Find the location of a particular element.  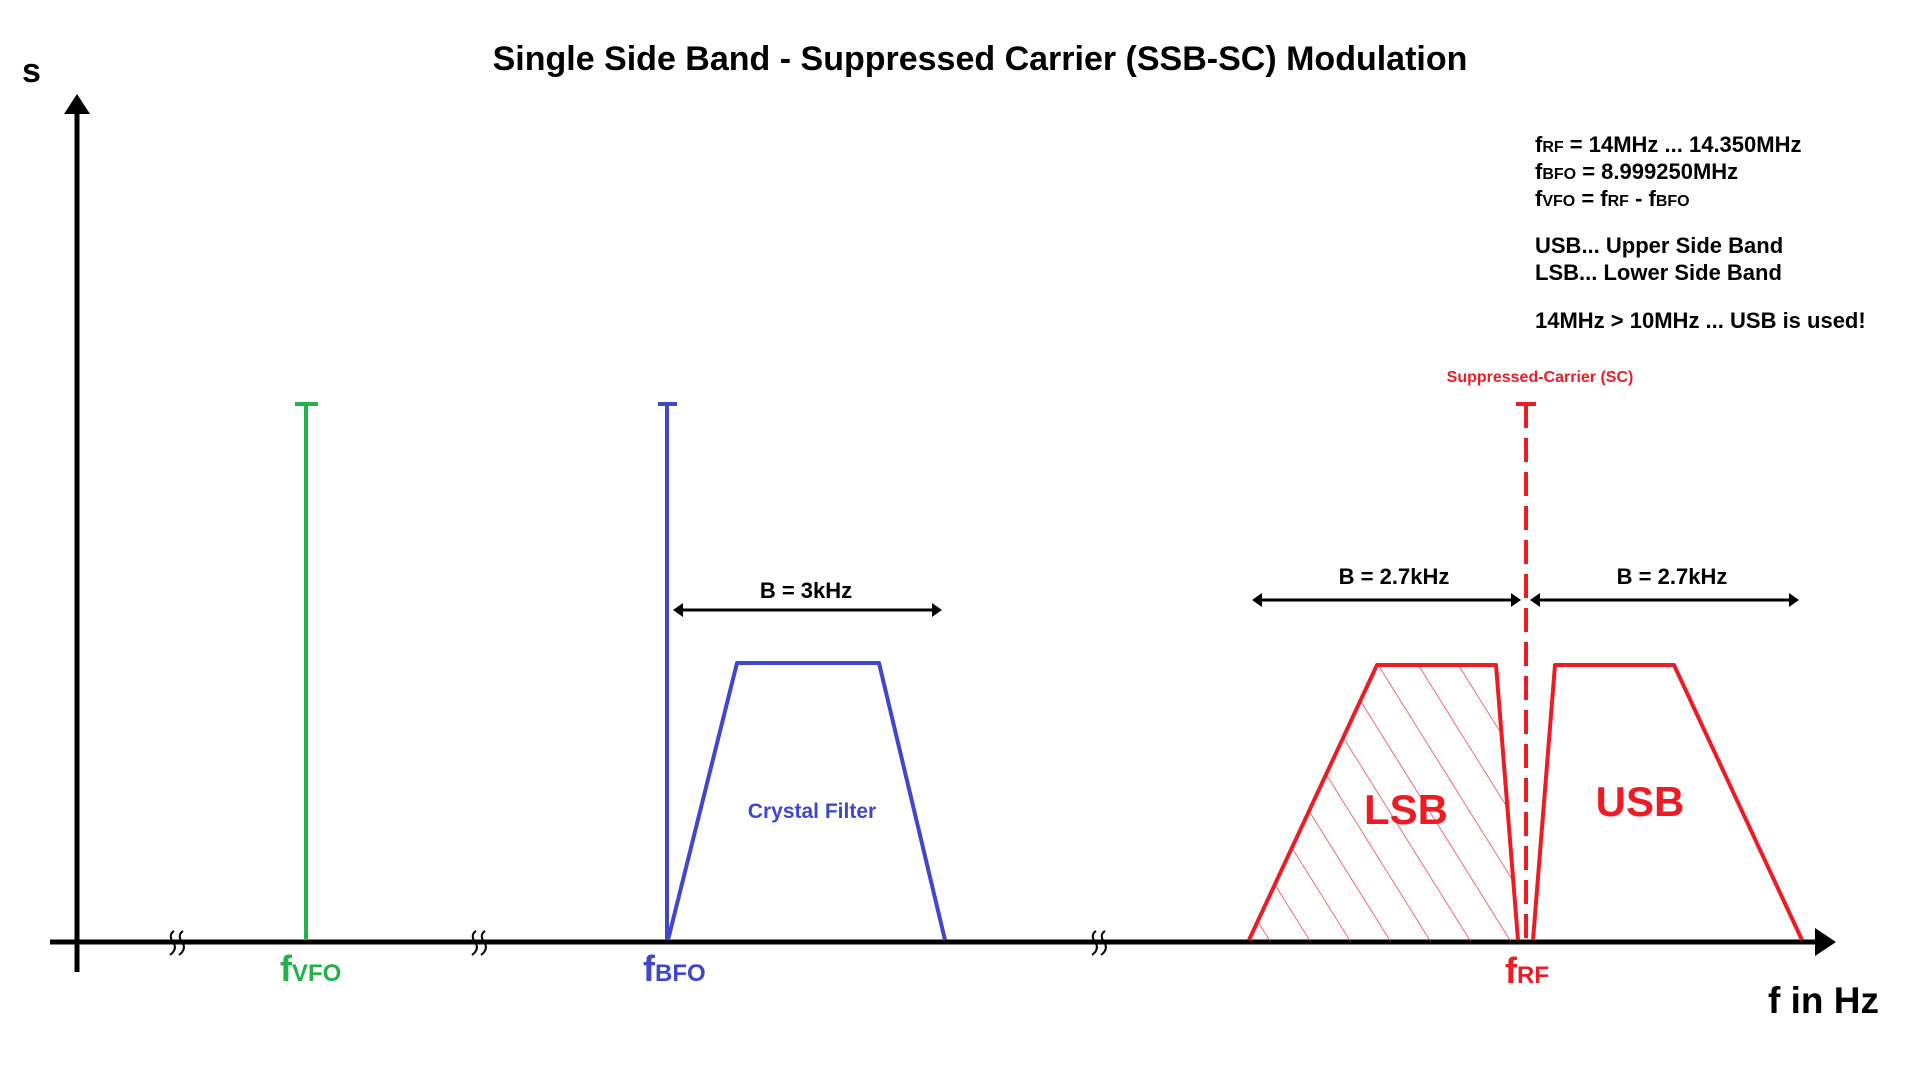

info-lsb-definition: LSB... Lower Side Band is located at coordinates (1658, 272).